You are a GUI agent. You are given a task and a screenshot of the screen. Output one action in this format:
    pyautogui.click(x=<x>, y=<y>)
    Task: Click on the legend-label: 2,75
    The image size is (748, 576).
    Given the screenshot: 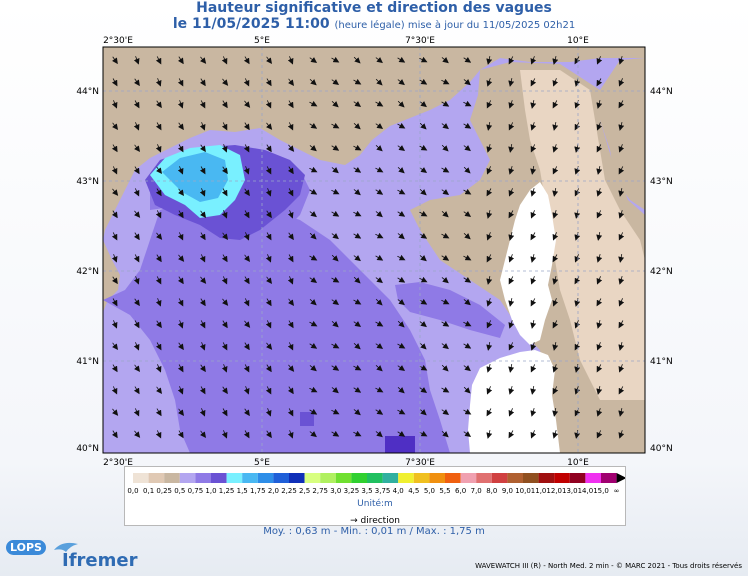 What is the action you would take?
    pyautogui.click(x=320, y=491)
    